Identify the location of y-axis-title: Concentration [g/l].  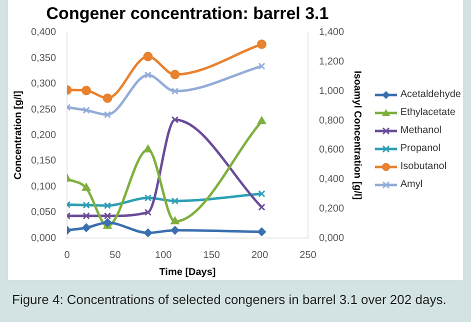
(18, 135).